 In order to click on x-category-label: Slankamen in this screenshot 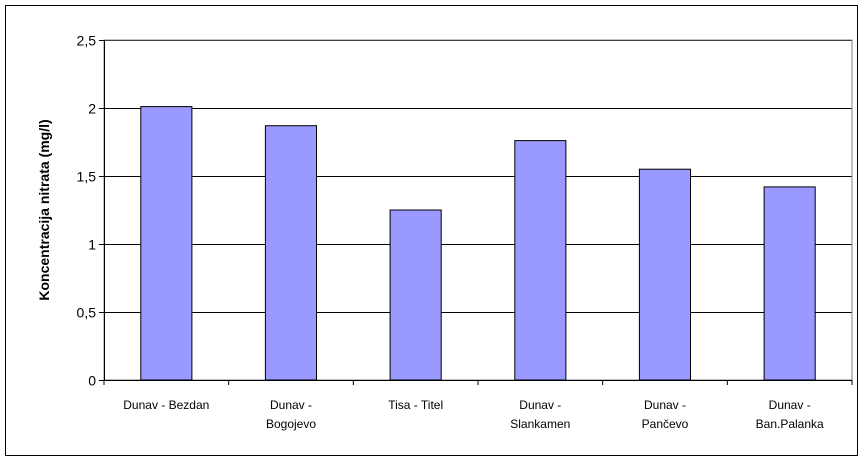, I will do `click(540, 424)`.